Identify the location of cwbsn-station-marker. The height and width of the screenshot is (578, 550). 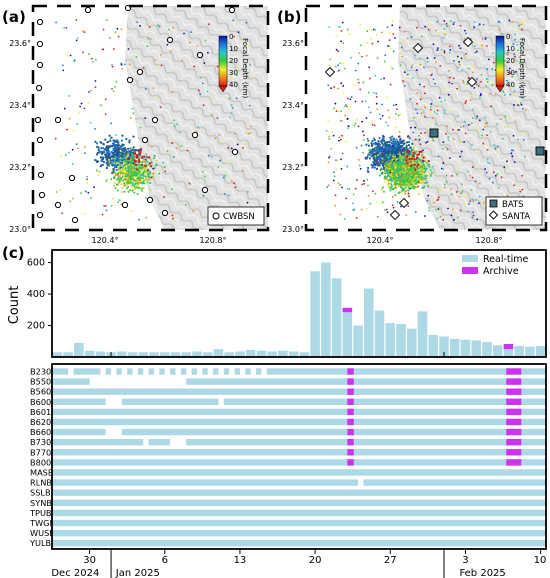
(88, 10).